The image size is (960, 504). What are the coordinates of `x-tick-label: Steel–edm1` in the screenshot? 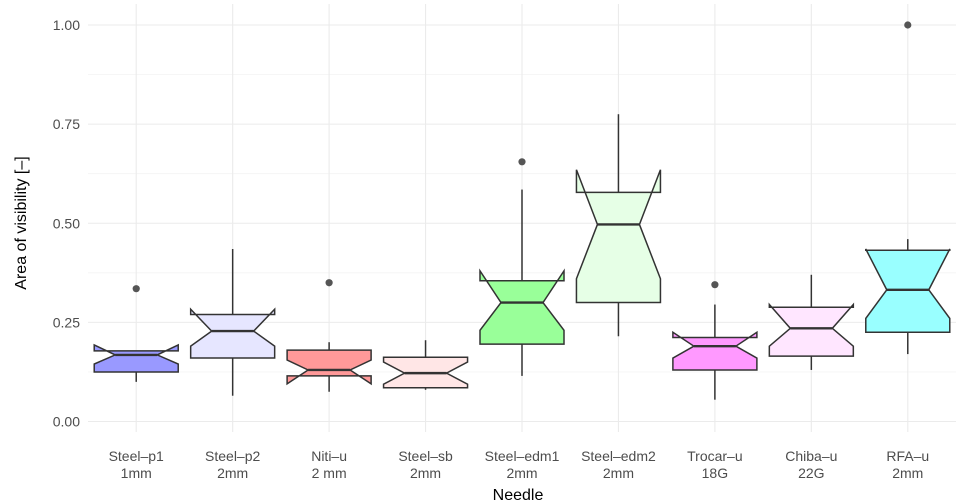 It's located at (522, 456).